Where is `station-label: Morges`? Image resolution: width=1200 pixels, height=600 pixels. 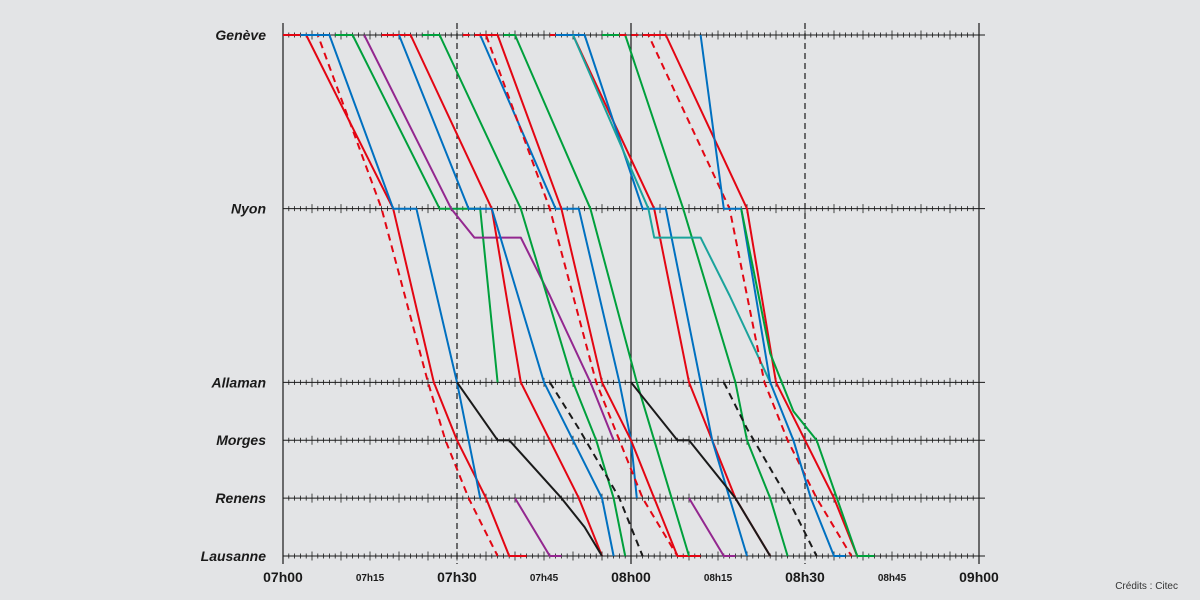 station-label: Morges is located at coordinates (241, 440).